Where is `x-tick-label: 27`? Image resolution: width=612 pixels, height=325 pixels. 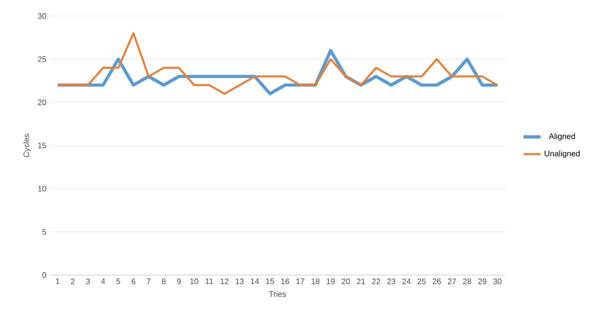
x-tick-label: 27 is located at coordinates (452, 281).